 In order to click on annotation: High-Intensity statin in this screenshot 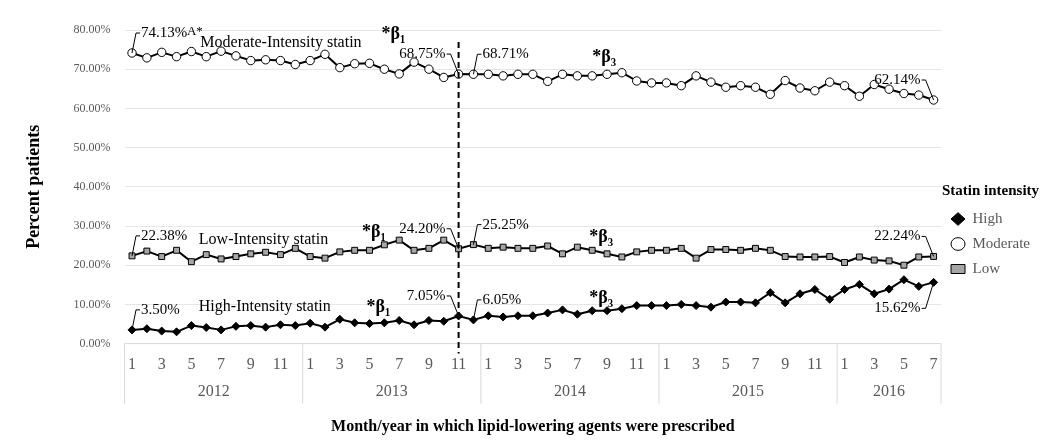, I will do `click(264, 306)`.